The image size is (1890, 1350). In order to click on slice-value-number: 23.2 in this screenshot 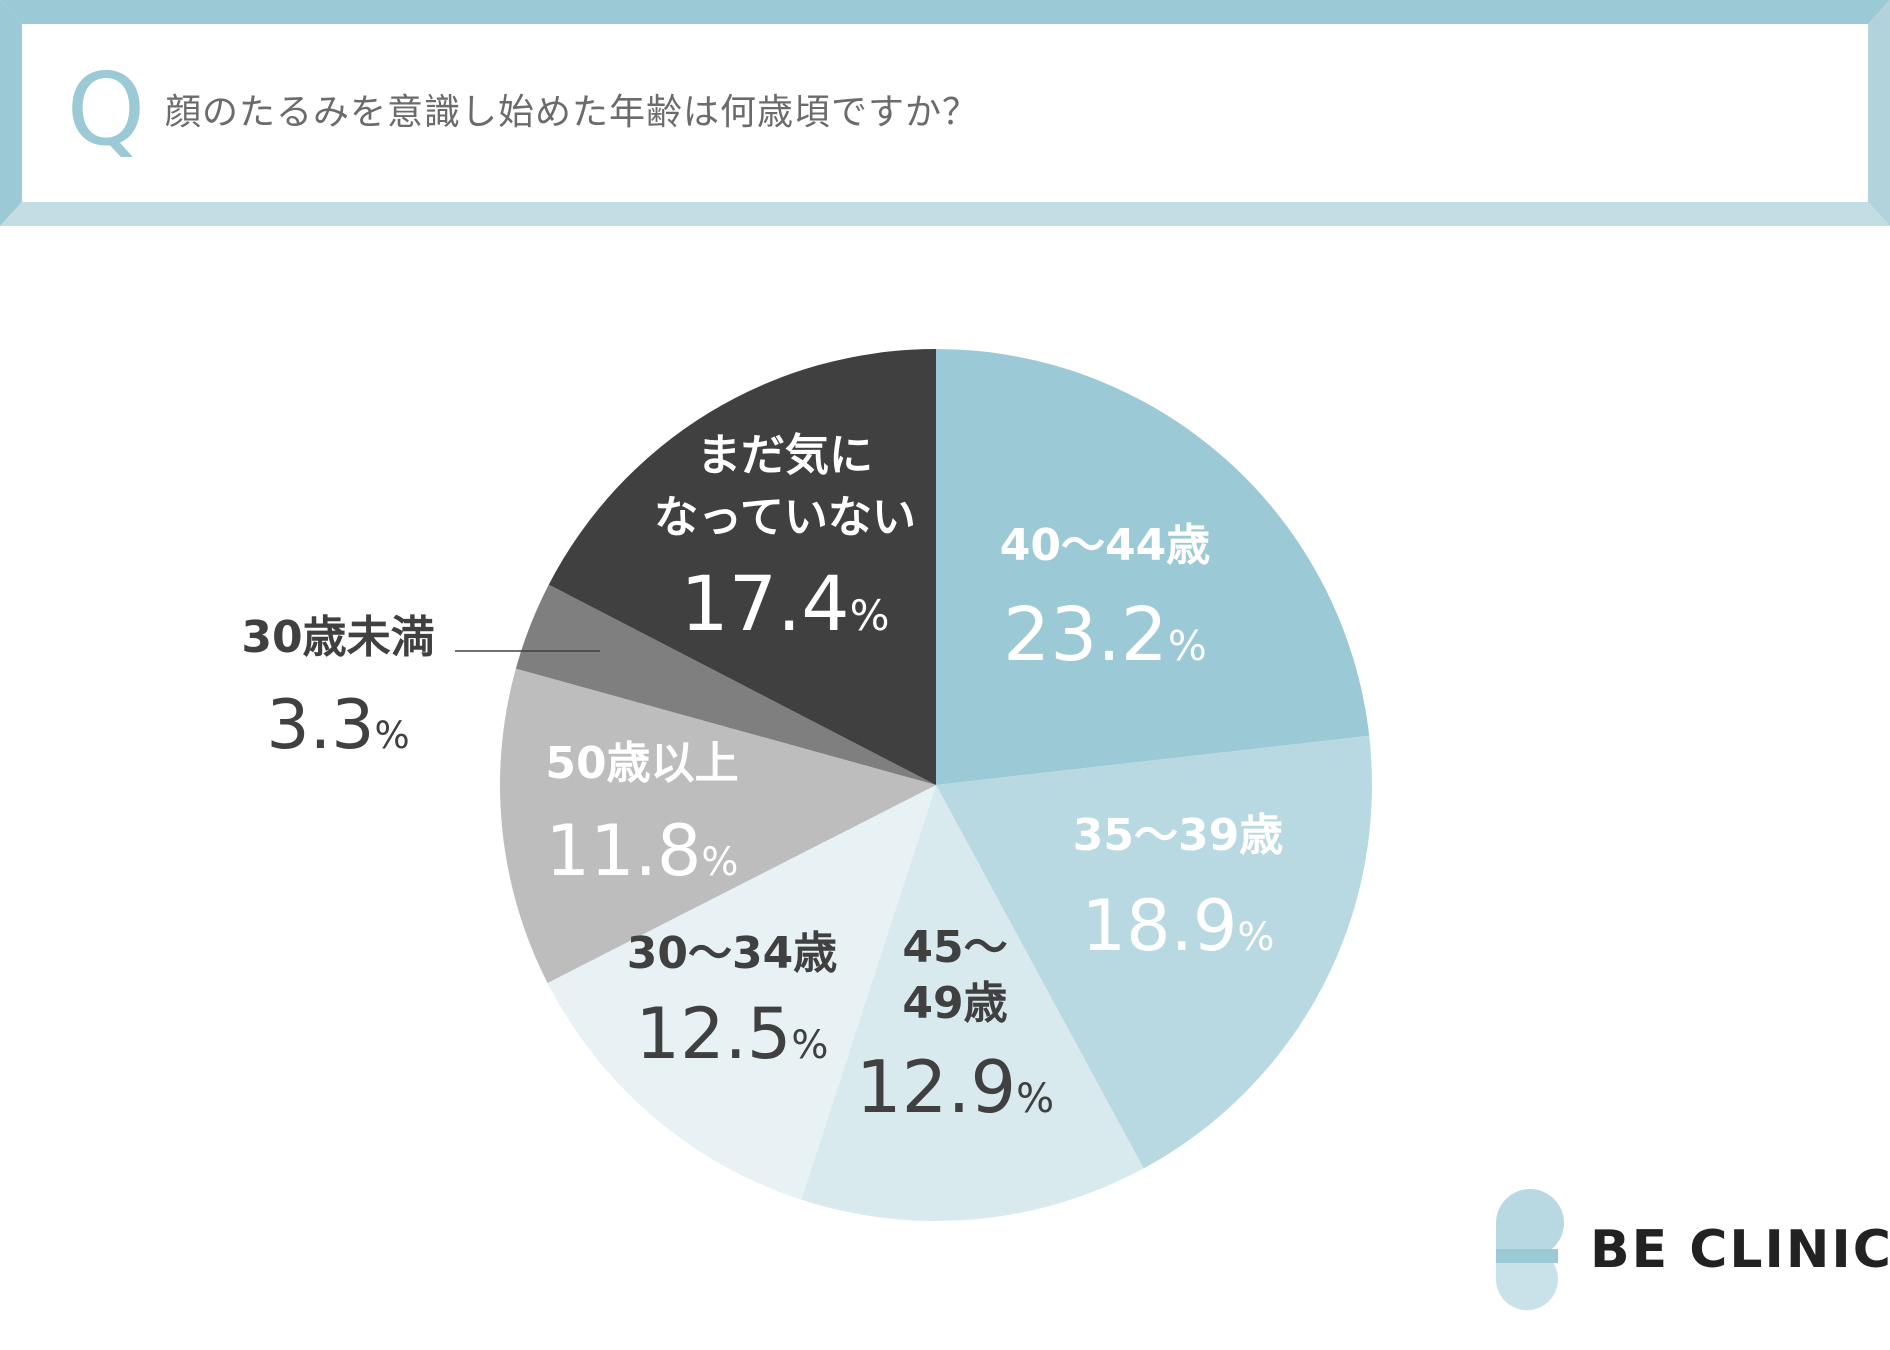, I will do `click(1085, 635)`.